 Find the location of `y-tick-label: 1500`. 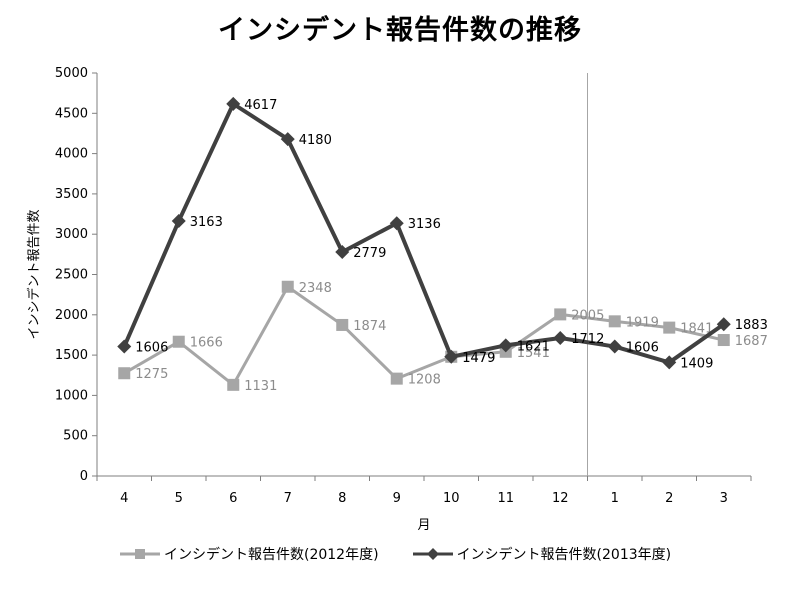

y-tick-label: 1500 is located at coordinates (71, 355).